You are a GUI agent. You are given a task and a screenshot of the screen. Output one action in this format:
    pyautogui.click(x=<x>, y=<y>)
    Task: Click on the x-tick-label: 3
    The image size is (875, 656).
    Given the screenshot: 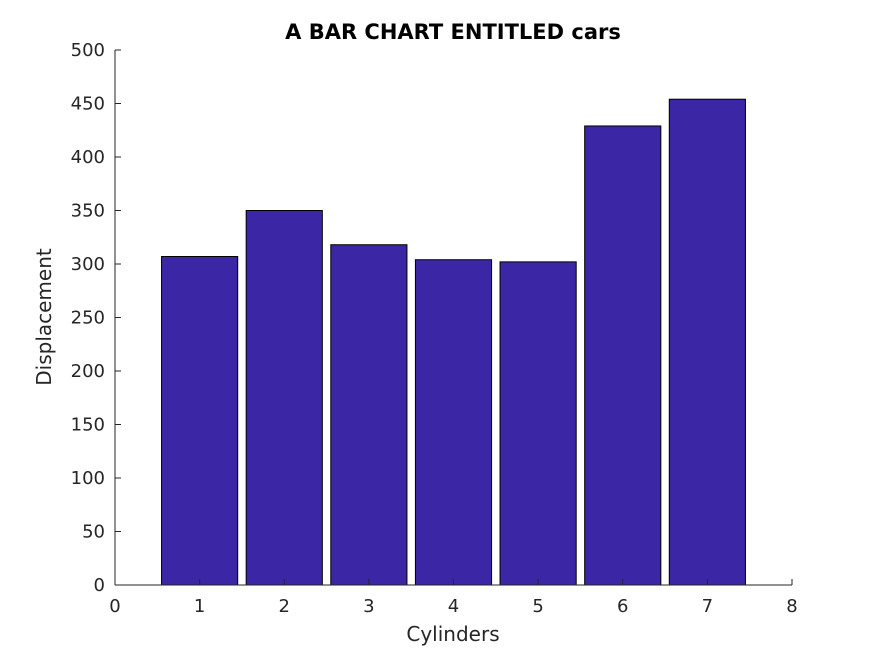 What is the action you would take?
    pyautogui.click(x=368, y=606)
    